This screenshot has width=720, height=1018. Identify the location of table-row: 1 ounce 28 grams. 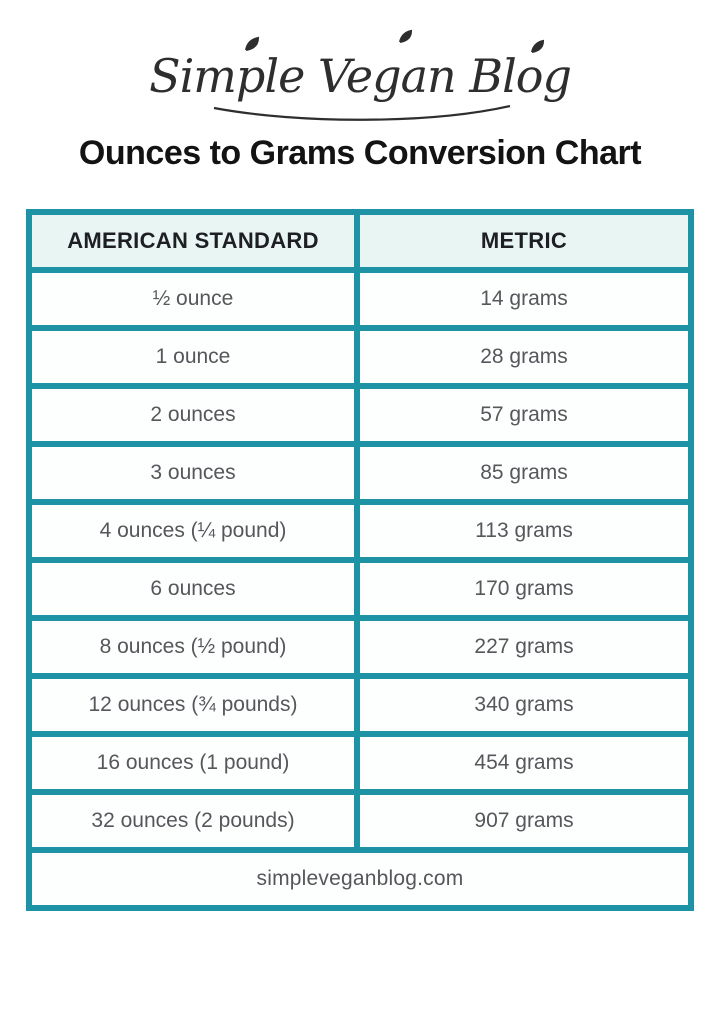
(360, 357).